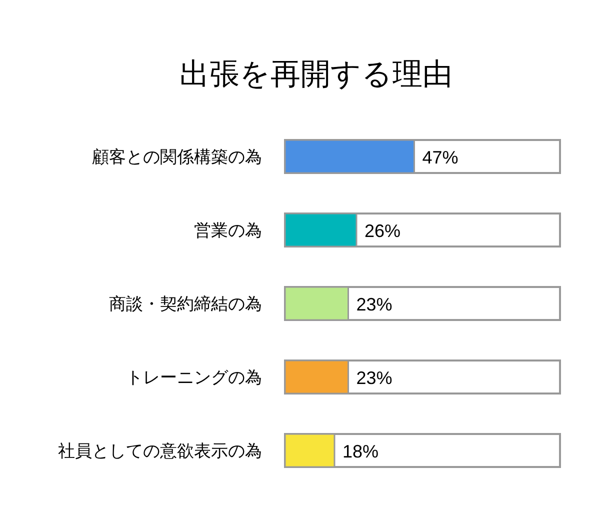 This screenshot has width=616, height=514. Describe the element at coordinates (360, 452) in the screenshot. I see `data-label: 18%` at that location.